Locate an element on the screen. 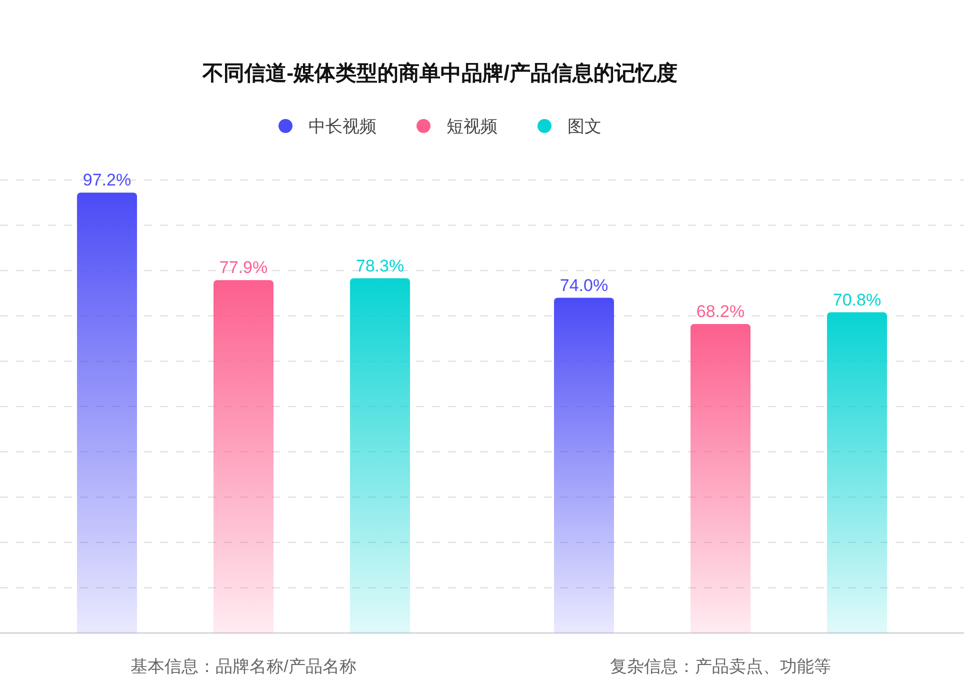 The width and height of the screenshot is (964, 696). legend-label: 短视频 is located at coordinates (472, 126).